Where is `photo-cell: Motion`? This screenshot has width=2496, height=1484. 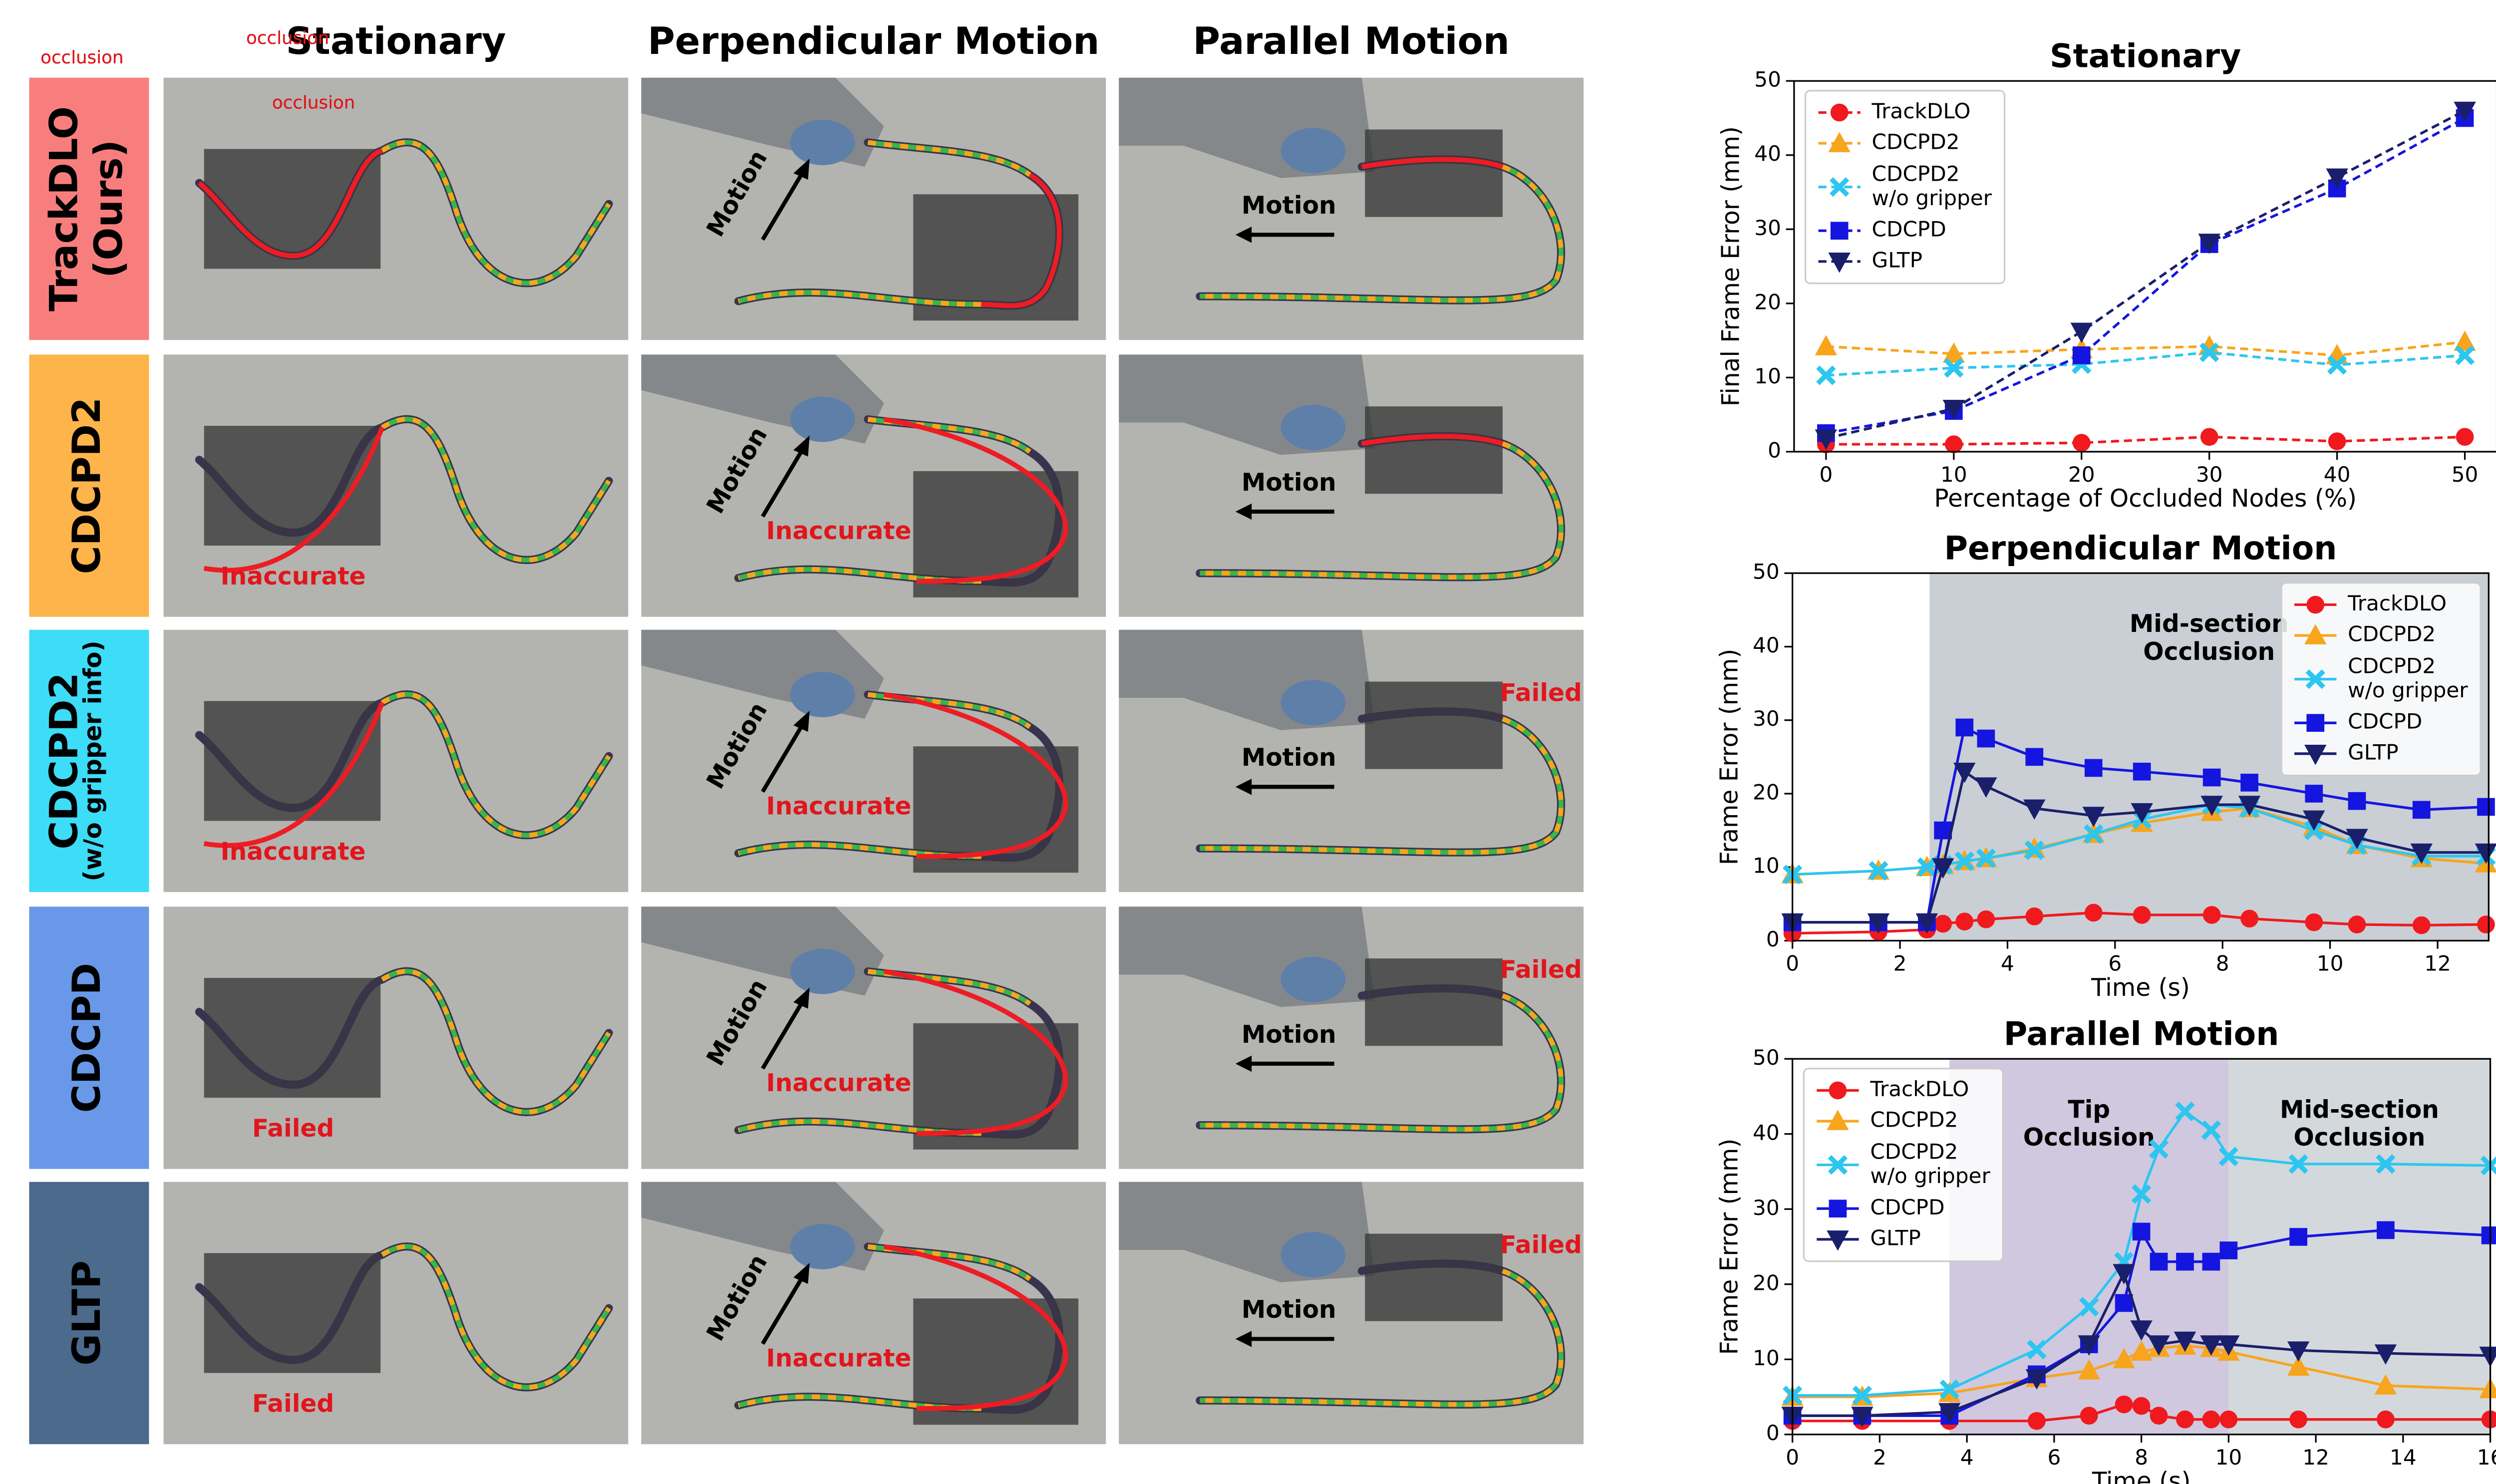 photo-cell: Motion is located at coordinates (1351, 209).